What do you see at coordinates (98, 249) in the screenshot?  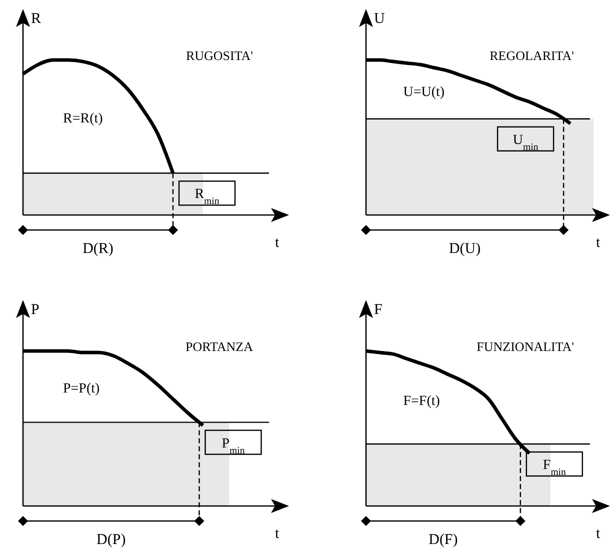 I see `text: D(R)` at bounding box center [98, 249].